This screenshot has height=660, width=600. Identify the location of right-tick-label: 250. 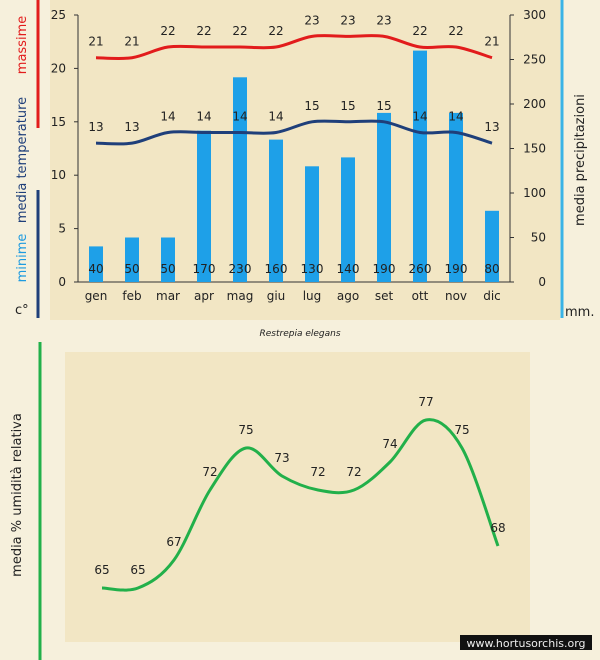
(534, 60).